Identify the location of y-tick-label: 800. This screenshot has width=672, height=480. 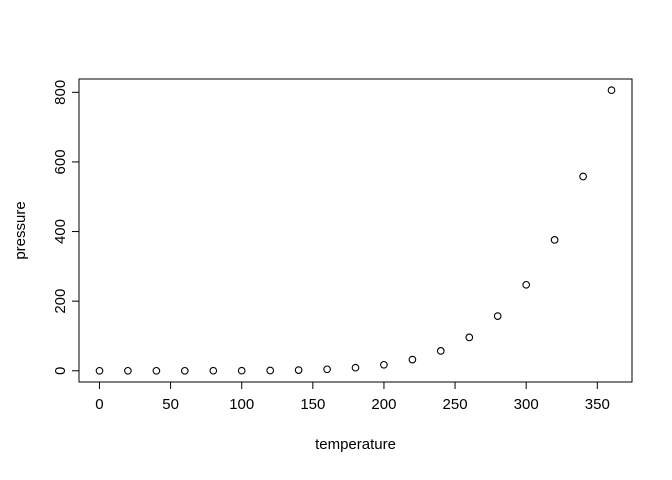
(60, 92).